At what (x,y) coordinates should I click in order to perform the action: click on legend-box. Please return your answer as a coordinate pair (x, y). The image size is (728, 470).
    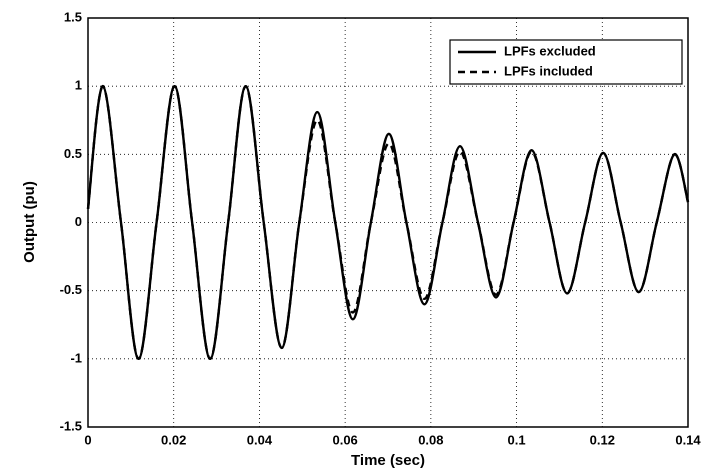
    Looking at the image, I should click on (566, 62).